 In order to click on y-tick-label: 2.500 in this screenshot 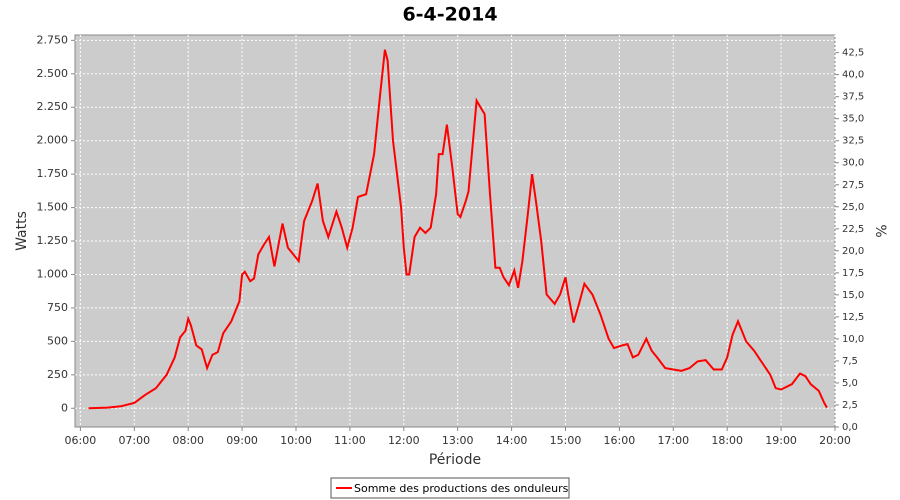, I will do `click(53, 73)`.